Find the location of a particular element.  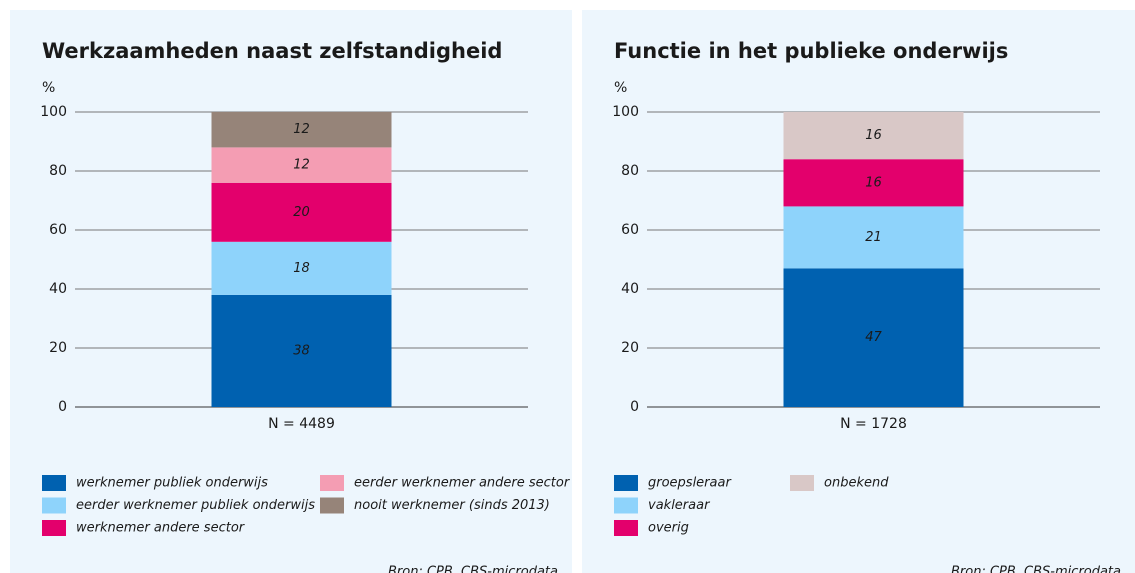

value-label: 18 is located at coordinates (301, 268).